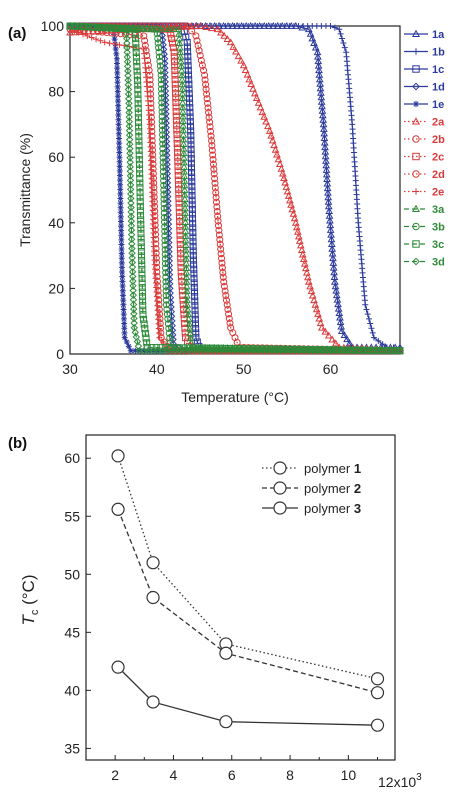  What do you see at coordinates (331, 369) in the screenshot?
I see `panel-a-x-tick-label: 60` at bounding box center [331, 369].